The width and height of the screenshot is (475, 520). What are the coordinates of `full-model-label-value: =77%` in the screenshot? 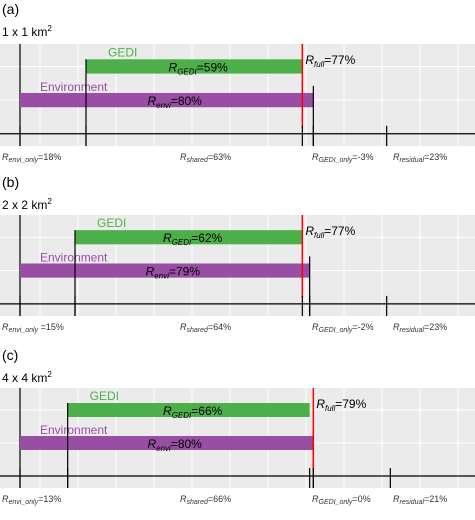 It's located at (339, 60).